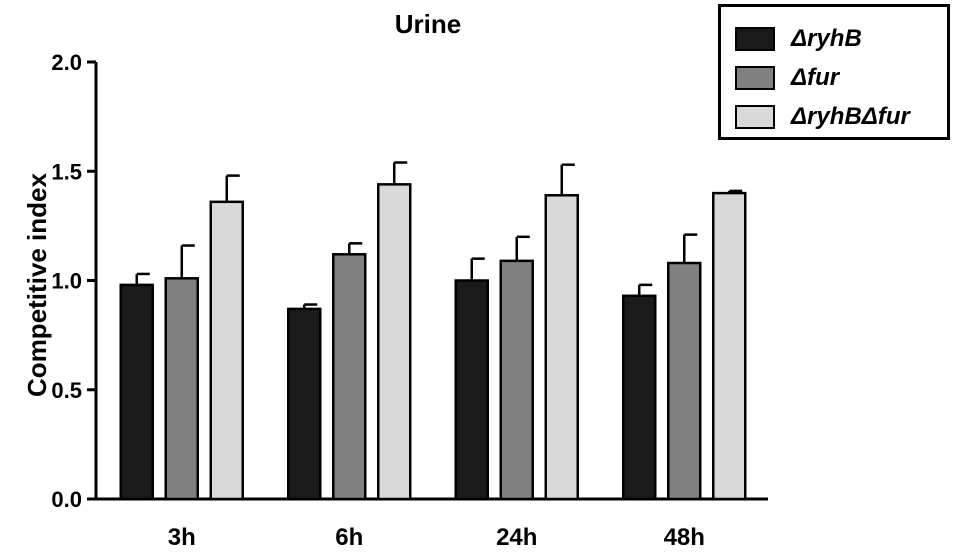  What do you see at coordinates (516, 537) in the screenshot?
I see `x-tick-label: 24h` at bounding box center [516, 537].